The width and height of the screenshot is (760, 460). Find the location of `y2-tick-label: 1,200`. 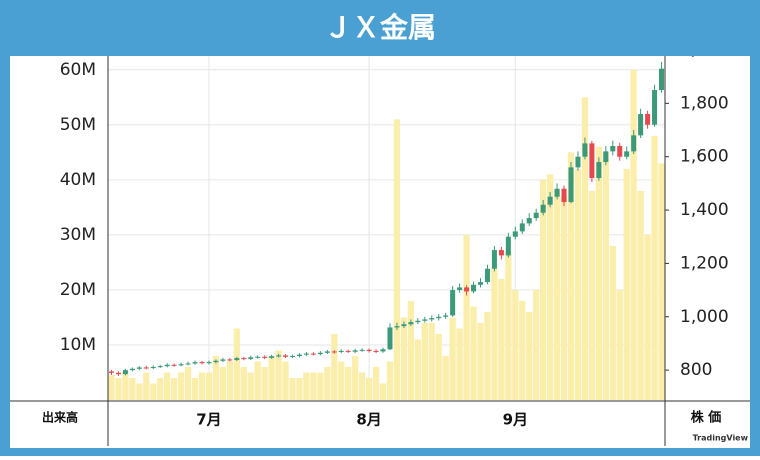

y2-tick-label: 1,200 is located at coordinates (704, 263).